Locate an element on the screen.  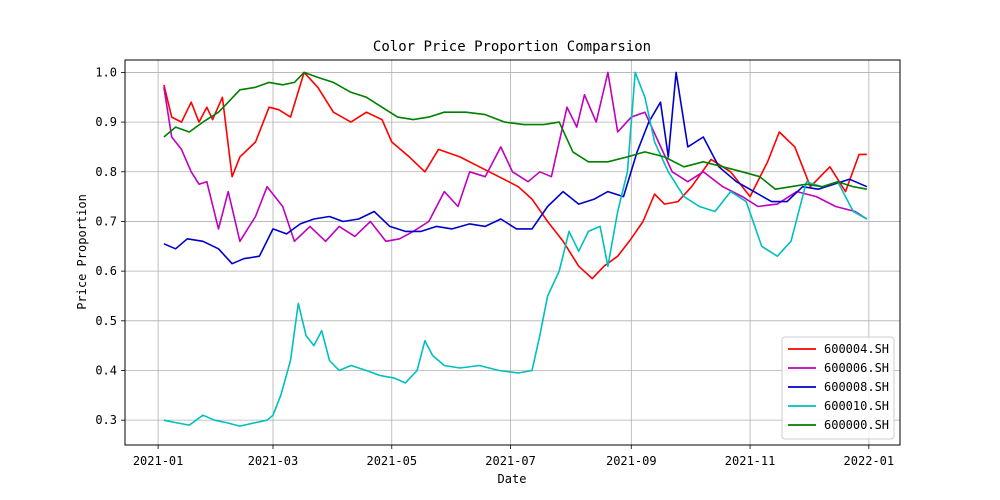
legend-label: 600008.SH is located at coordinates (856, 387).